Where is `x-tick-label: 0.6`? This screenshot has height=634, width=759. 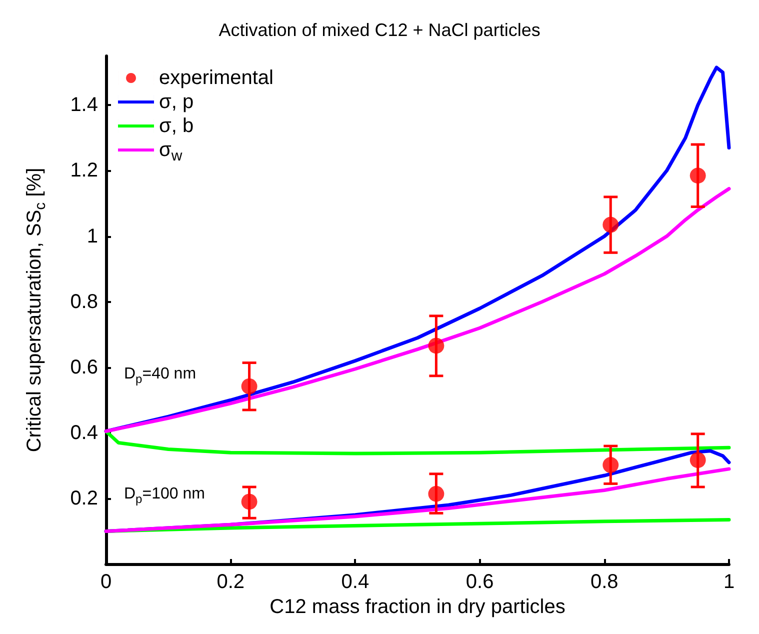
x-tick-label: 0.6 is located at coordinates (480, 582).